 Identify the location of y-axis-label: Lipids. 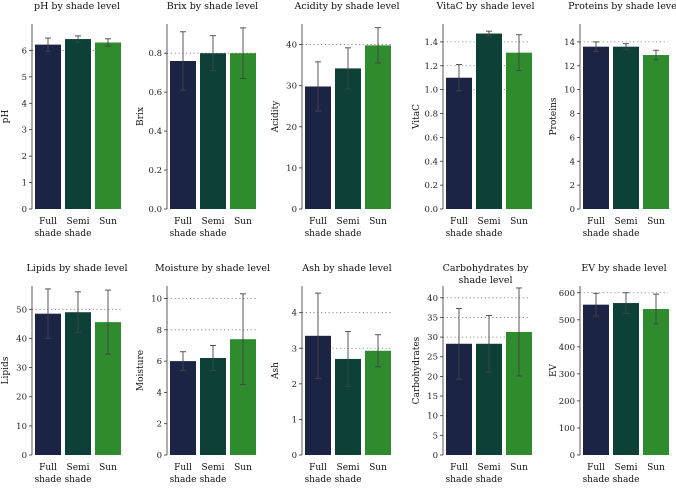
(6, 370).